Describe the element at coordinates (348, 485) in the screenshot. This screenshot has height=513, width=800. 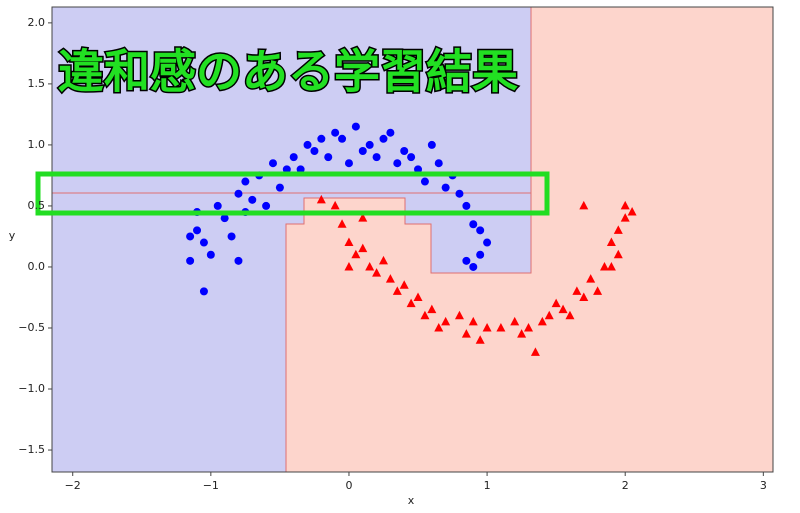
I see `x-tick-label: 0` at that location.